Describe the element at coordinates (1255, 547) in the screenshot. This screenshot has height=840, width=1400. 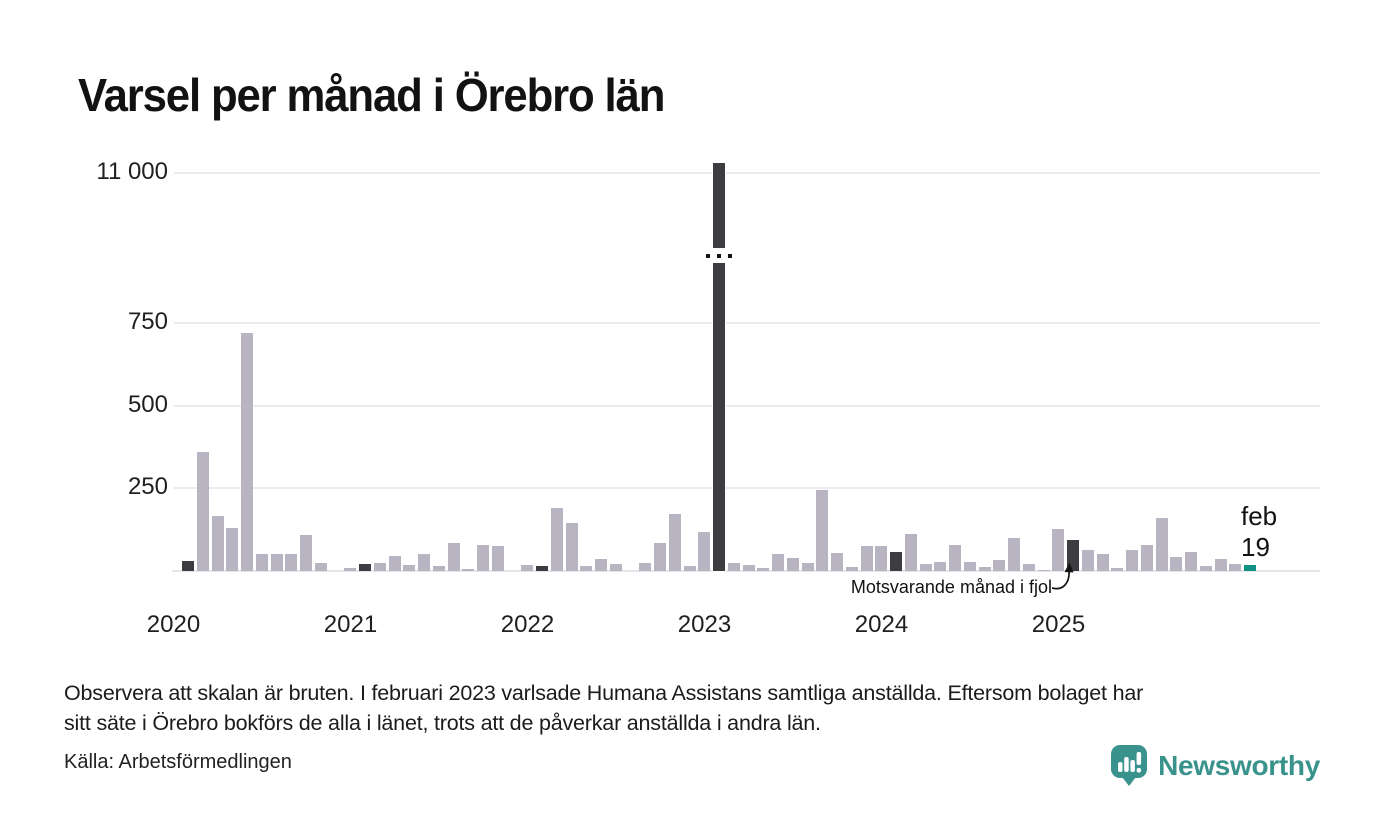
I see `latest-value-label: 19` at that location.